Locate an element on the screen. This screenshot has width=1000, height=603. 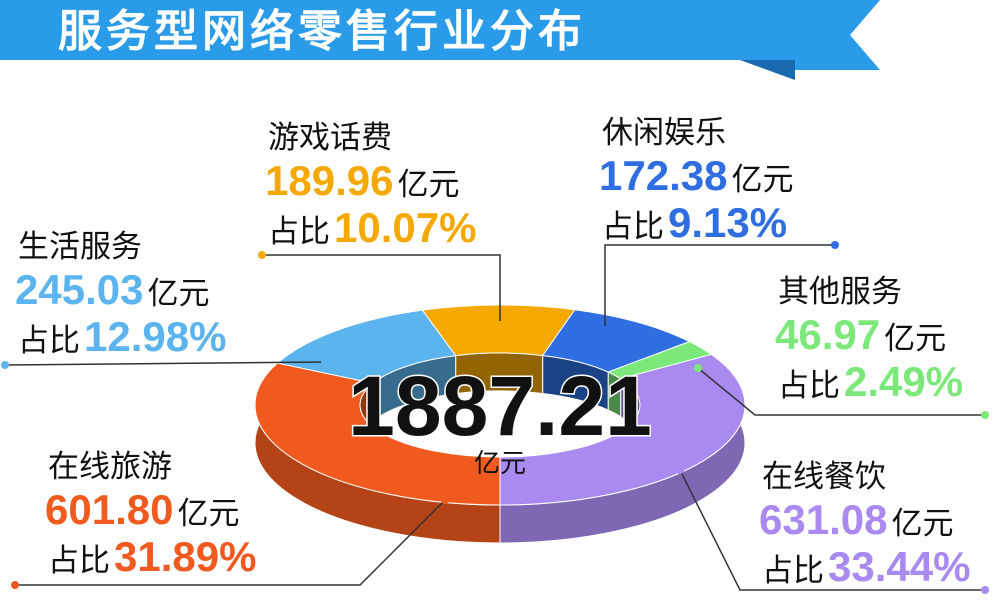
total-unit: 亿元 is located at coordinates (500, 464).